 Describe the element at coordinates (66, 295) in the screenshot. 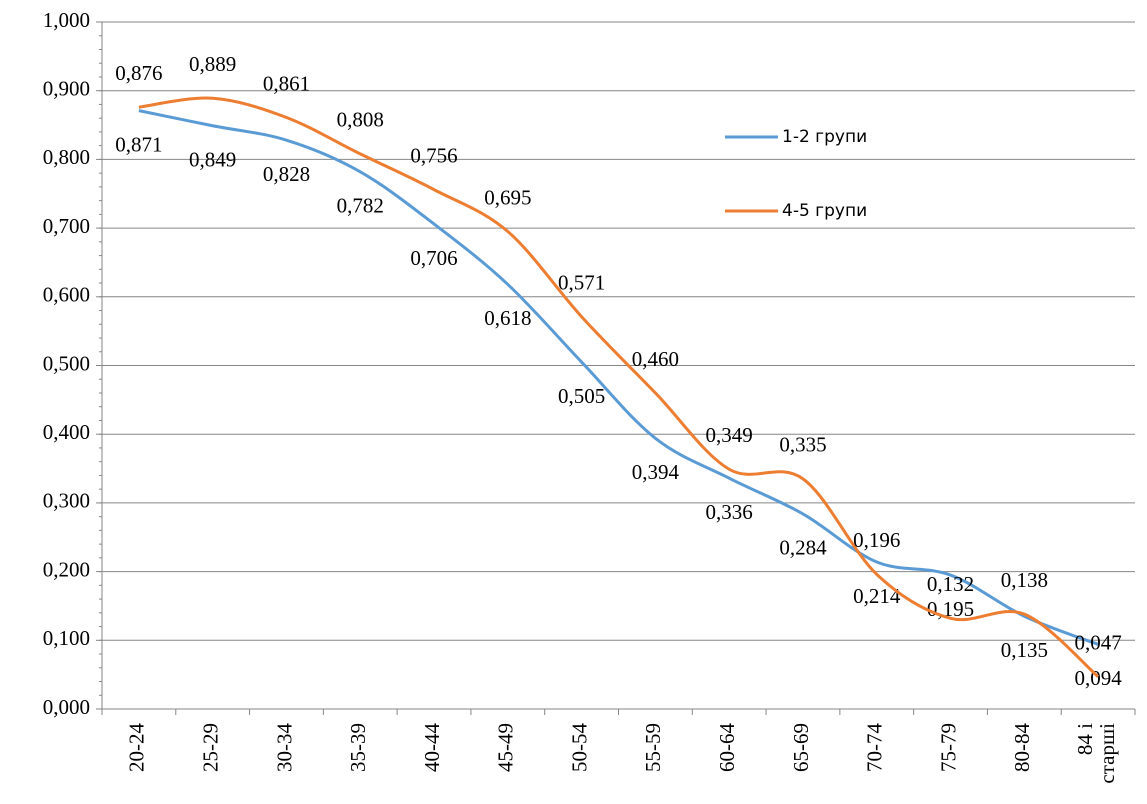

I see `y-tick-label: 0,600` at that location.